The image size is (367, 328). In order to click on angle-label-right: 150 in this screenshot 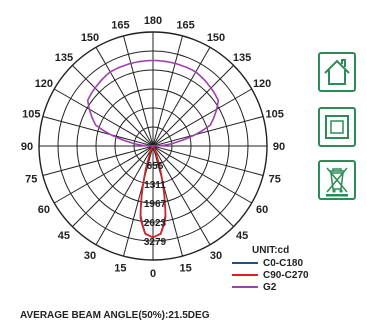, I will do `click(216, 38)`.